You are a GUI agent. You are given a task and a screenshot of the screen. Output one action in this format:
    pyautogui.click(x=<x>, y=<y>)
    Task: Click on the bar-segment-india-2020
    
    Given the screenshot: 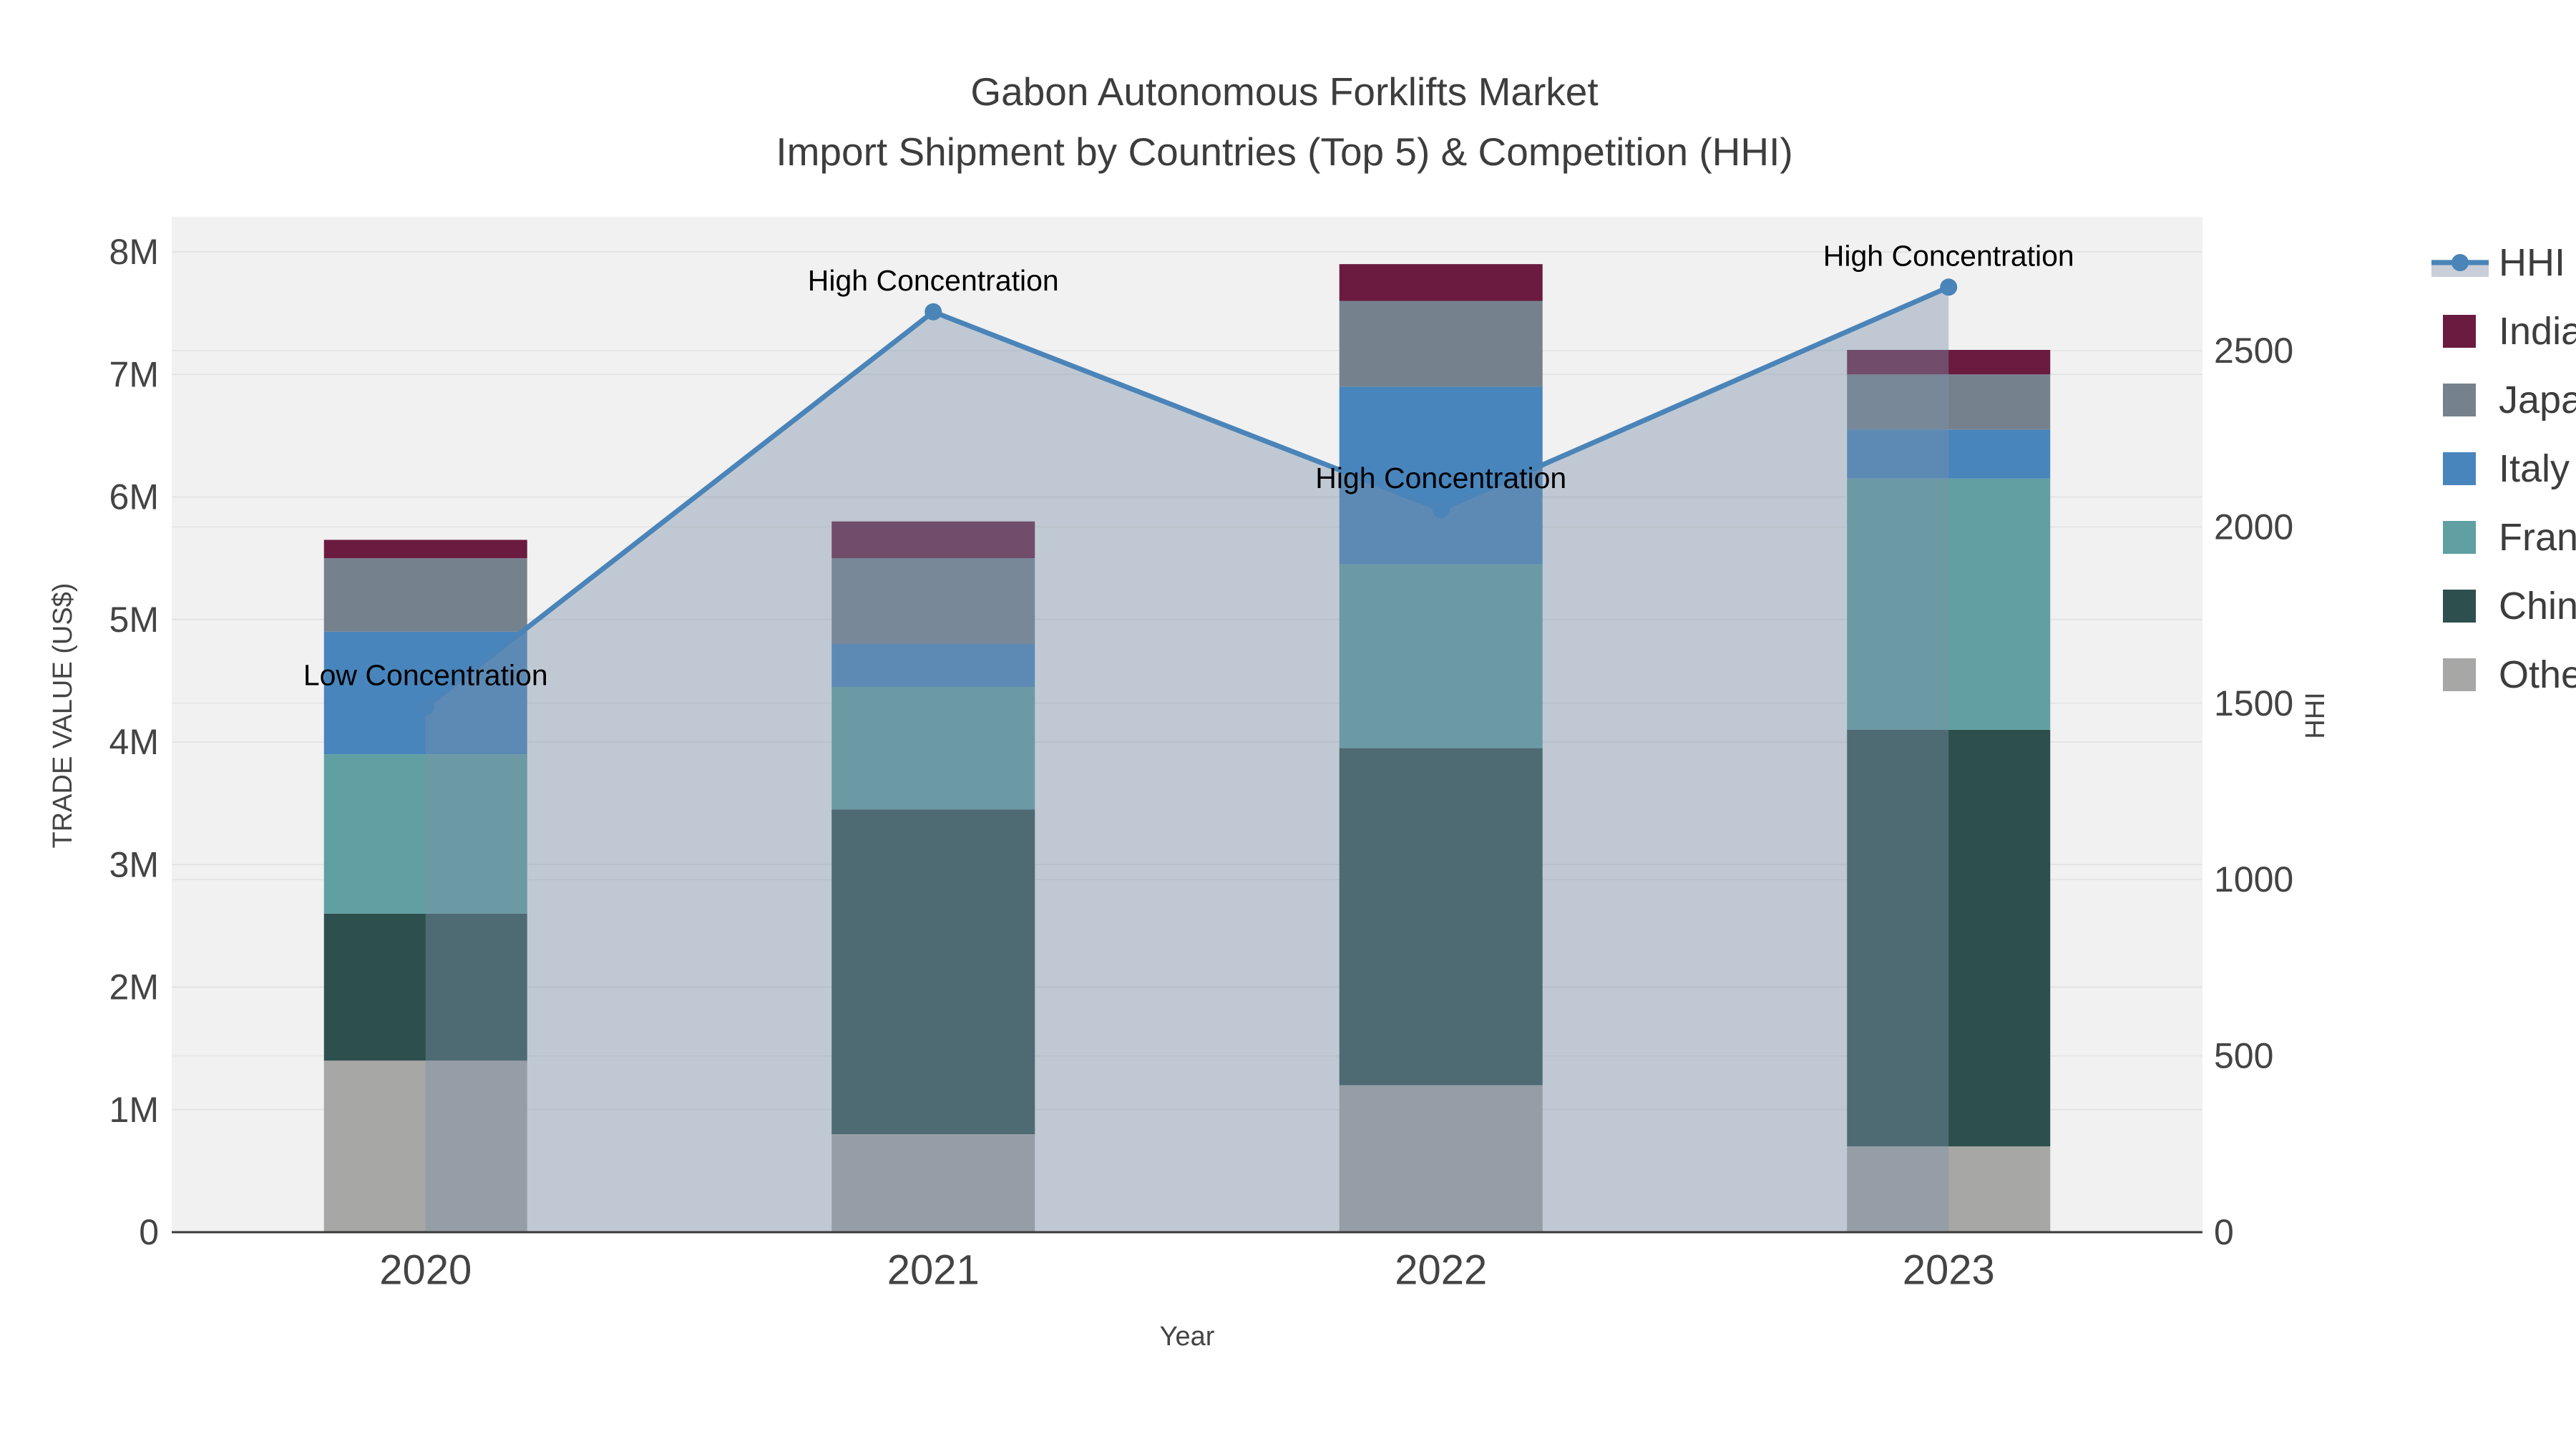 What is the action you would take?
    pyautogui.click(x=425, y=549)
    